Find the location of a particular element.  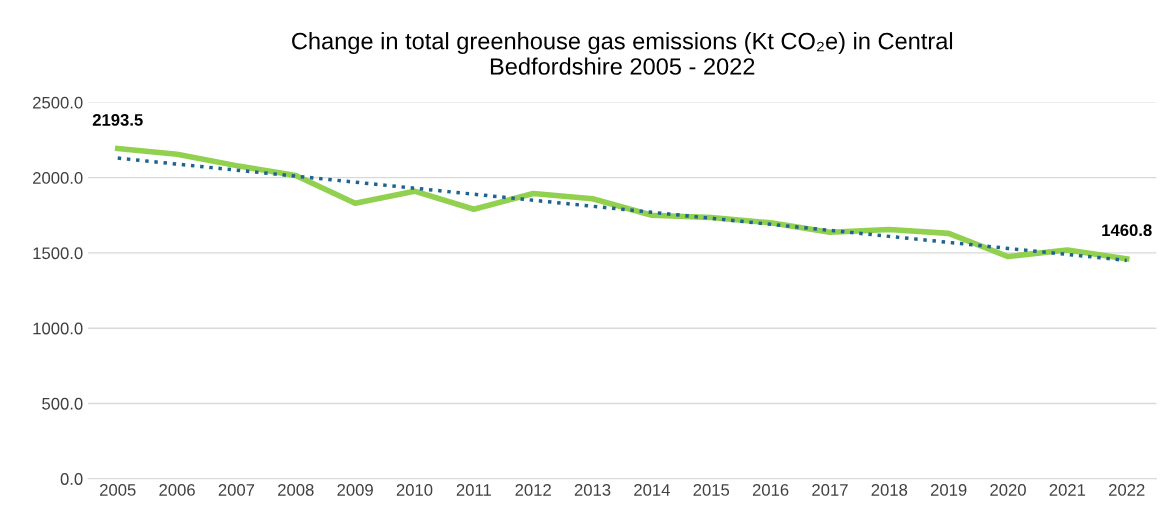

y-tick-label: 2500.0 is located at coordinates (58, 102).